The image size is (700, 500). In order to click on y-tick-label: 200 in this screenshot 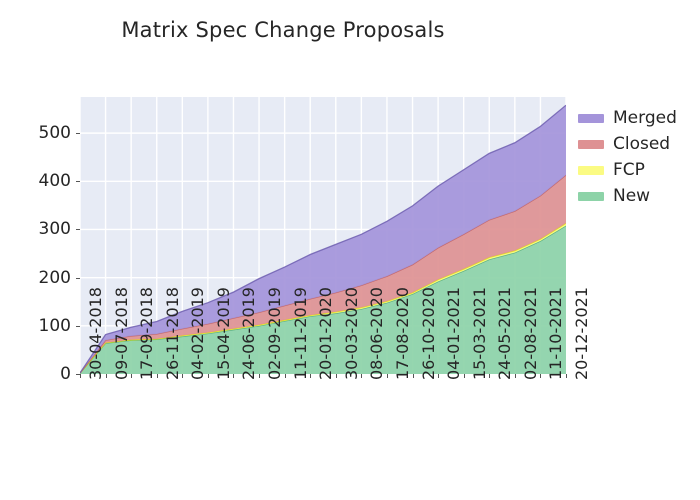, I will do `click(54, 277)`.